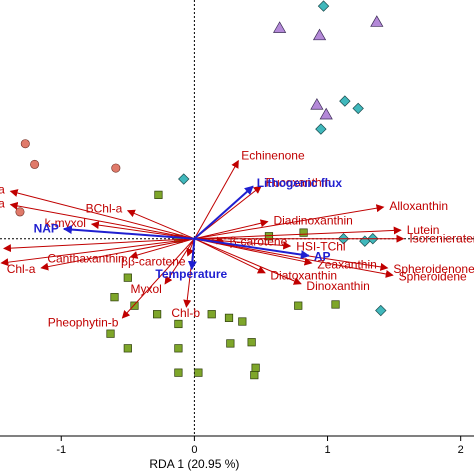 Image resolution: width=474 pixels, height=474 pixels. I want to click on species-label: HSI-TChl, so click(320, 246).